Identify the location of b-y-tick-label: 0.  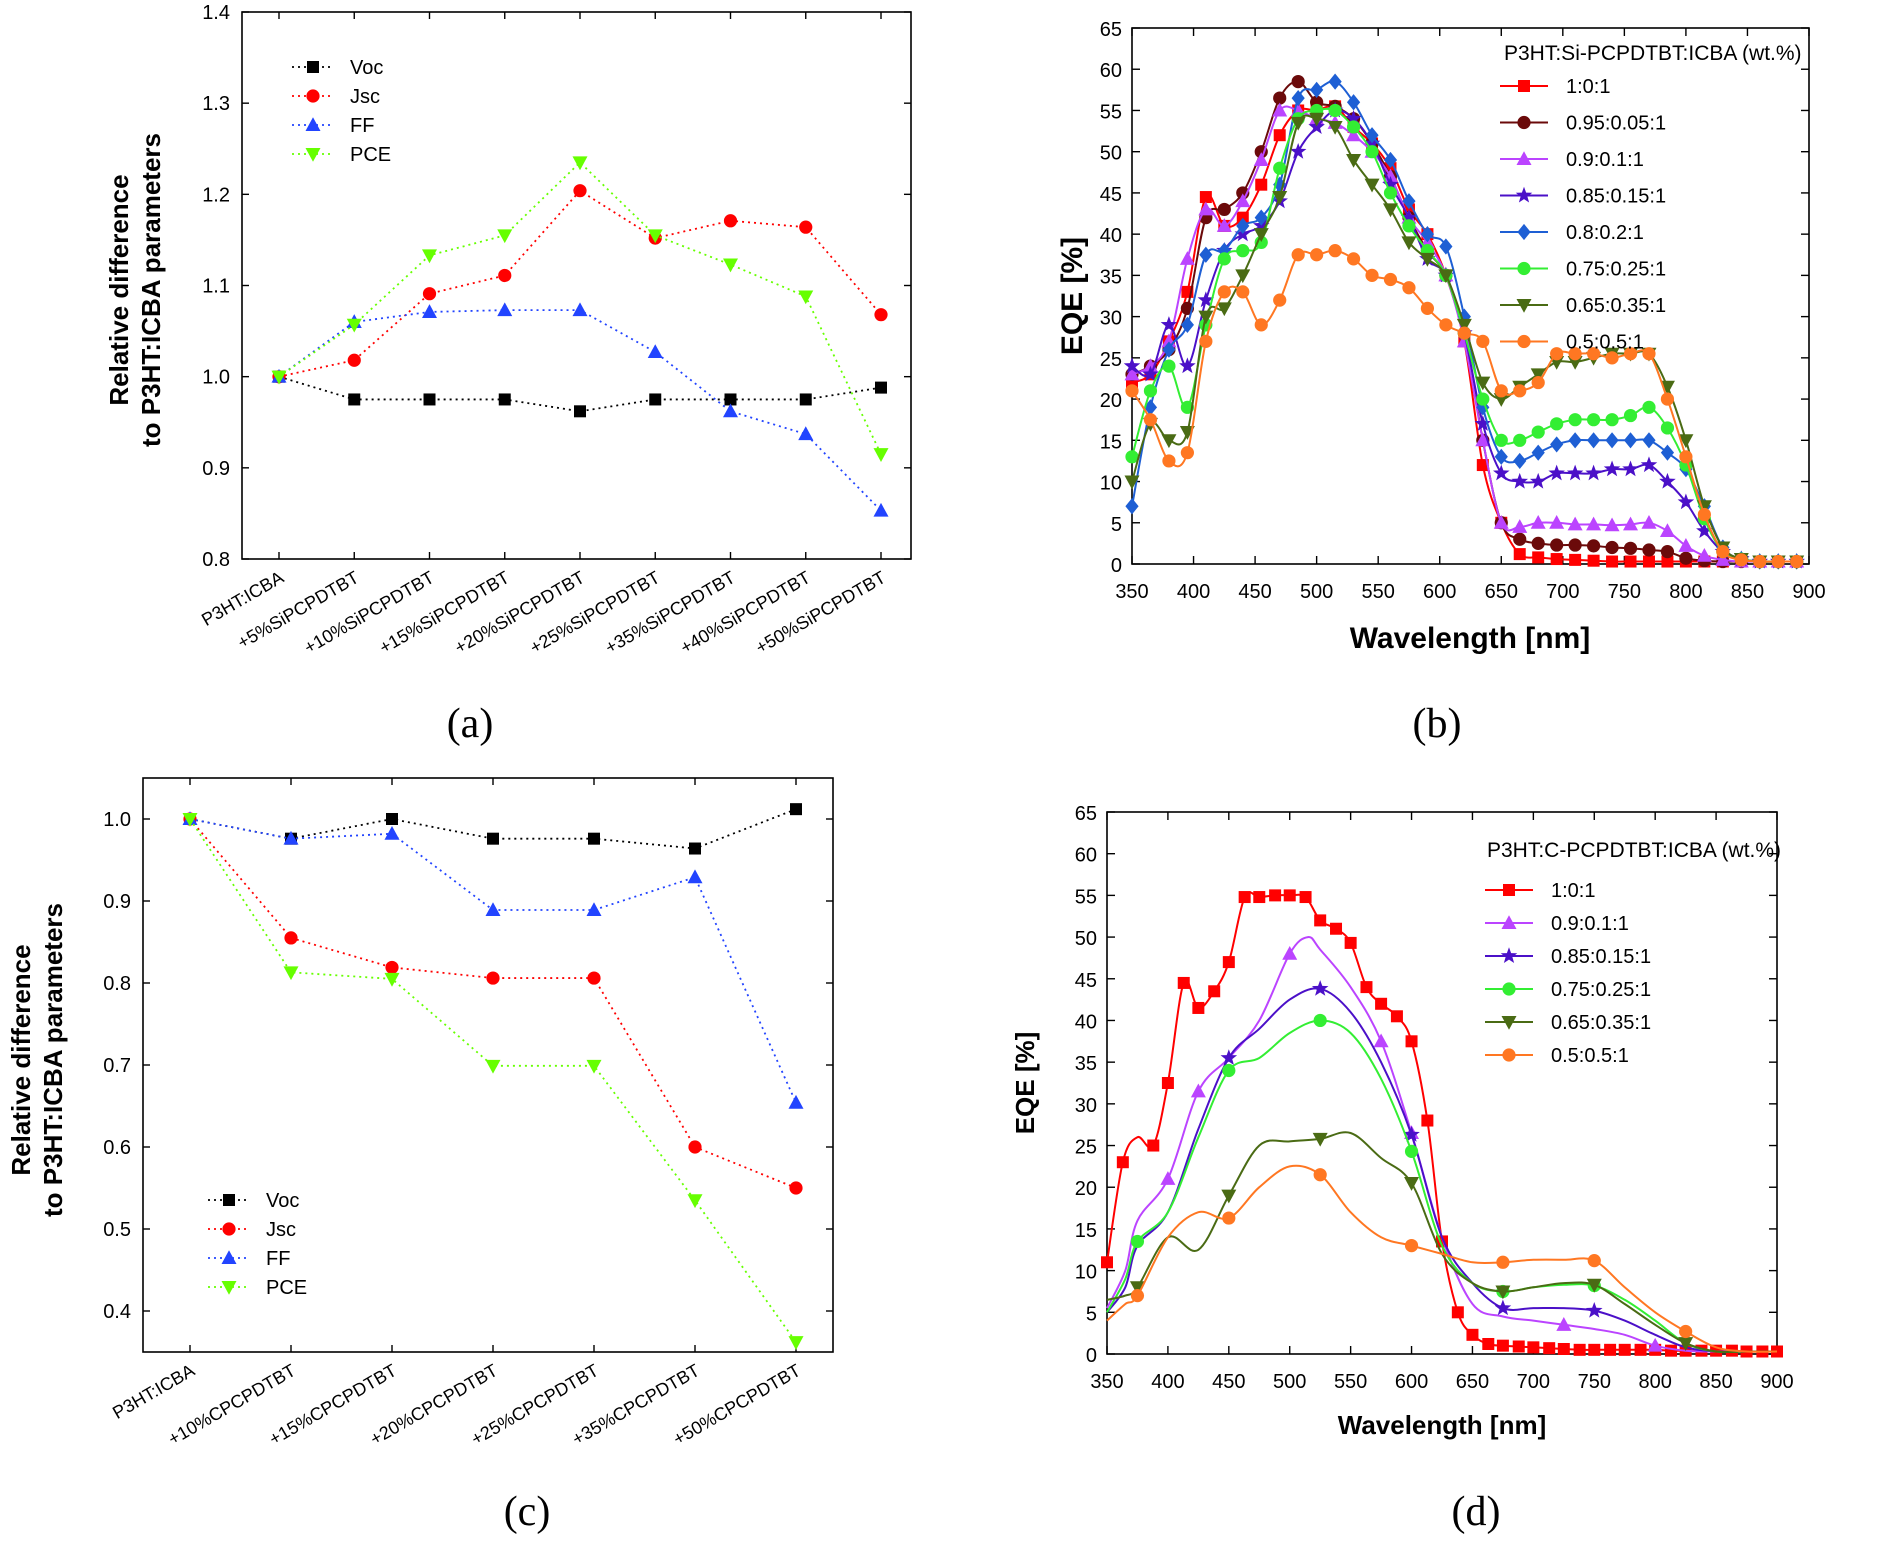
(1116, 566).